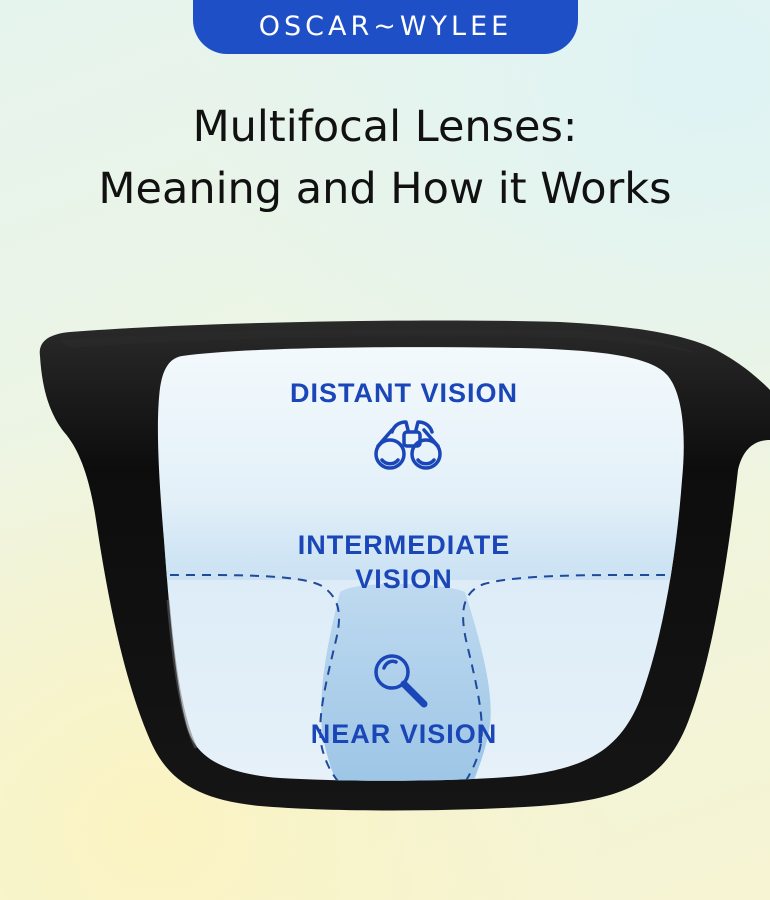 Image resolution: width=770 pixels, height=900 pixels. I want to click on near-vision-label: NEAR VISION, so click(404, 734).